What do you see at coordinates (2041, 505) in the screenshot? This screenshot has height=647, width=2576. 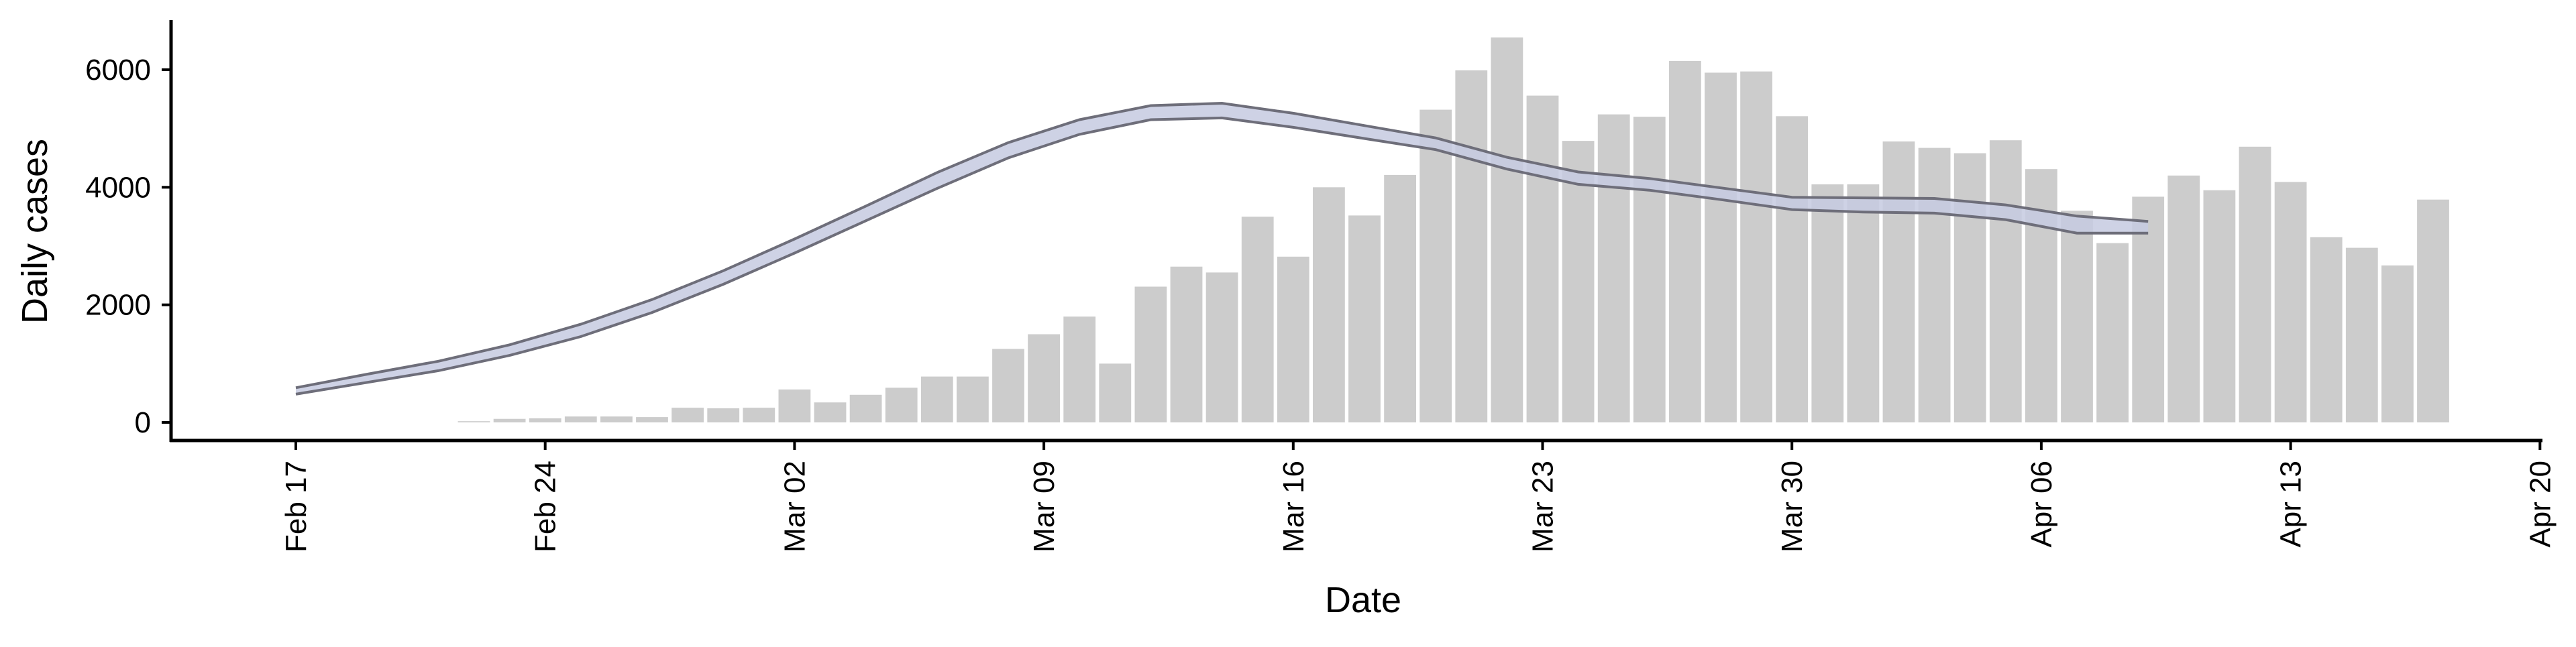 I see `x-tick-label: Apr 06` at bounding box center [2041, 505].